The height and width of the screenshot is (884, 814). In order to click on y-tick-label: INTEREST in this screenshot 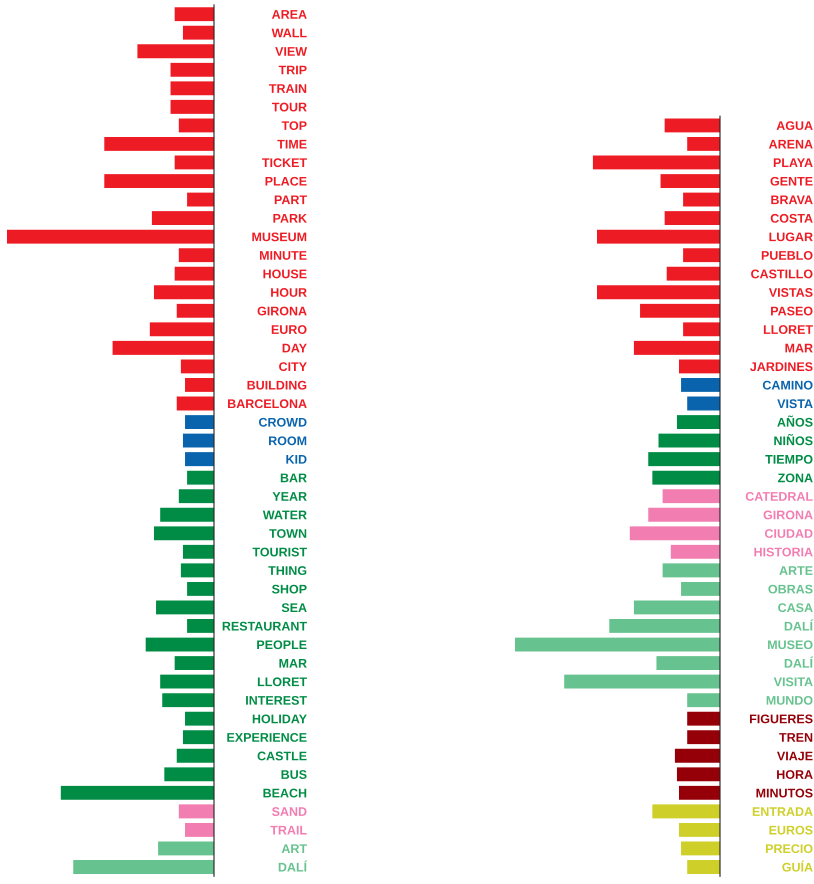, I will do `click(276, 700)`.